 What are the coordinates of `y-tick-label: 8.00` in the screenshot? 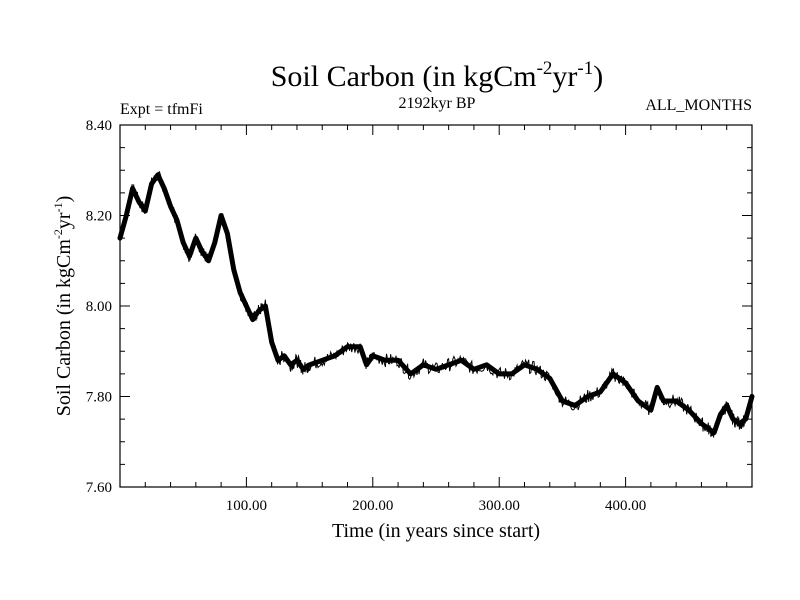 It's located at (99, 307).